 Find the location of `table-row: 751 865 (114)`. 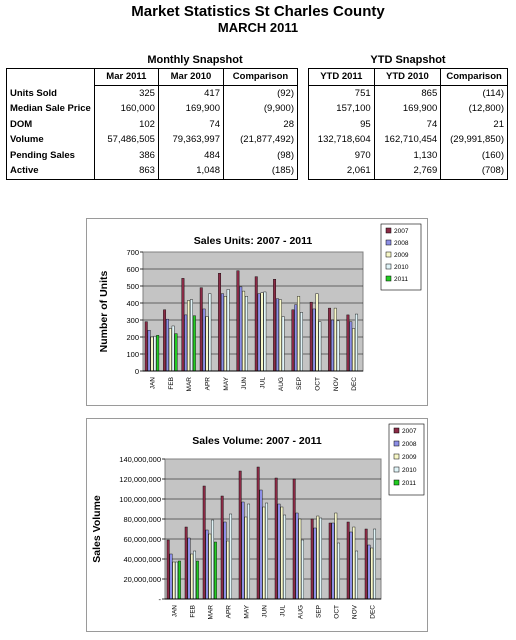

table-row: 751 865 (114) is located at coordinates (408, 93).